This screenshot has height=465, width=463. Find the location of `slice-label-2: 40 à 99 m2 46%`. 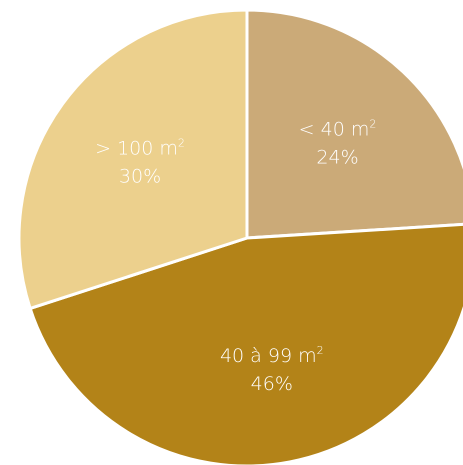

slice-label-2: 40 à 99 m2 46% is located at coordinates (272, 369).